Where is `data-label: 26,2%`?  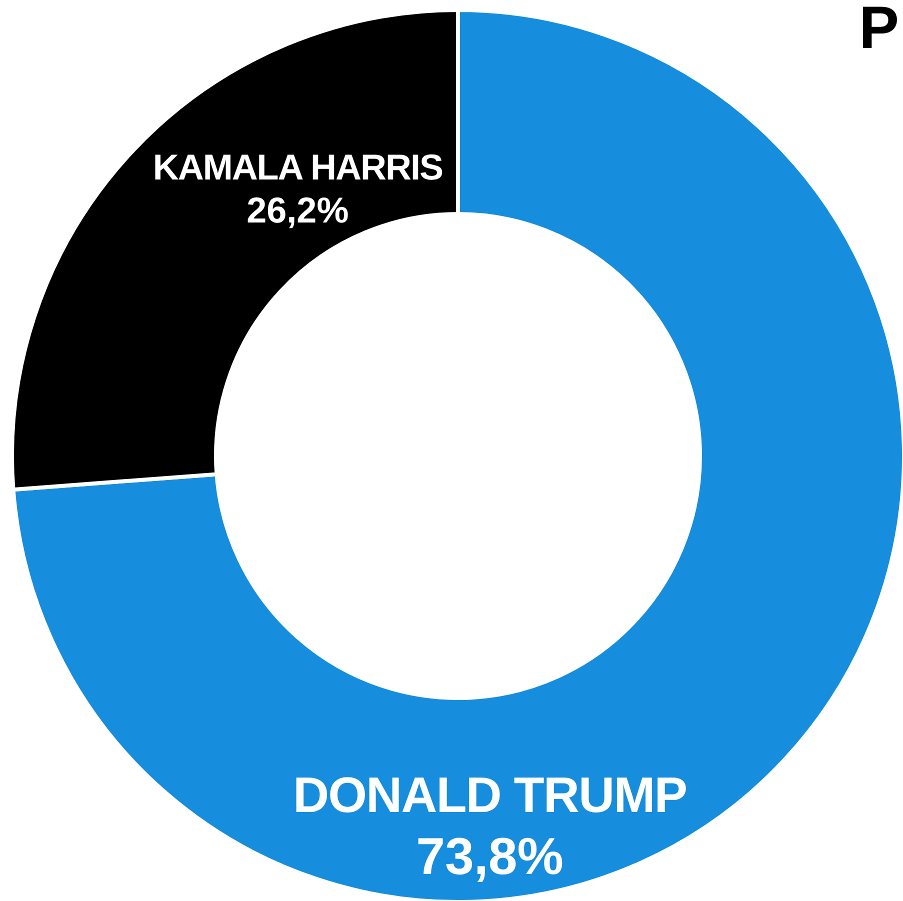 data-label: 26,2% is located at coordinates (297, 210).